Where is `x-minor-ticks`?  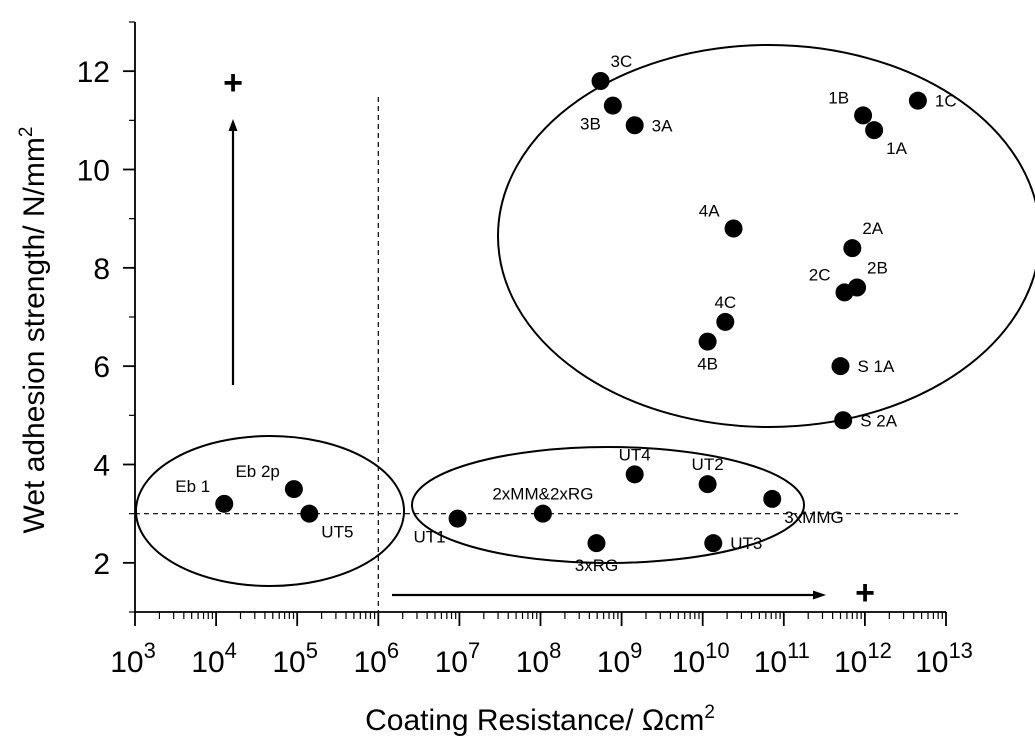 x-minor-ticks is located at coordinates (550, 615).